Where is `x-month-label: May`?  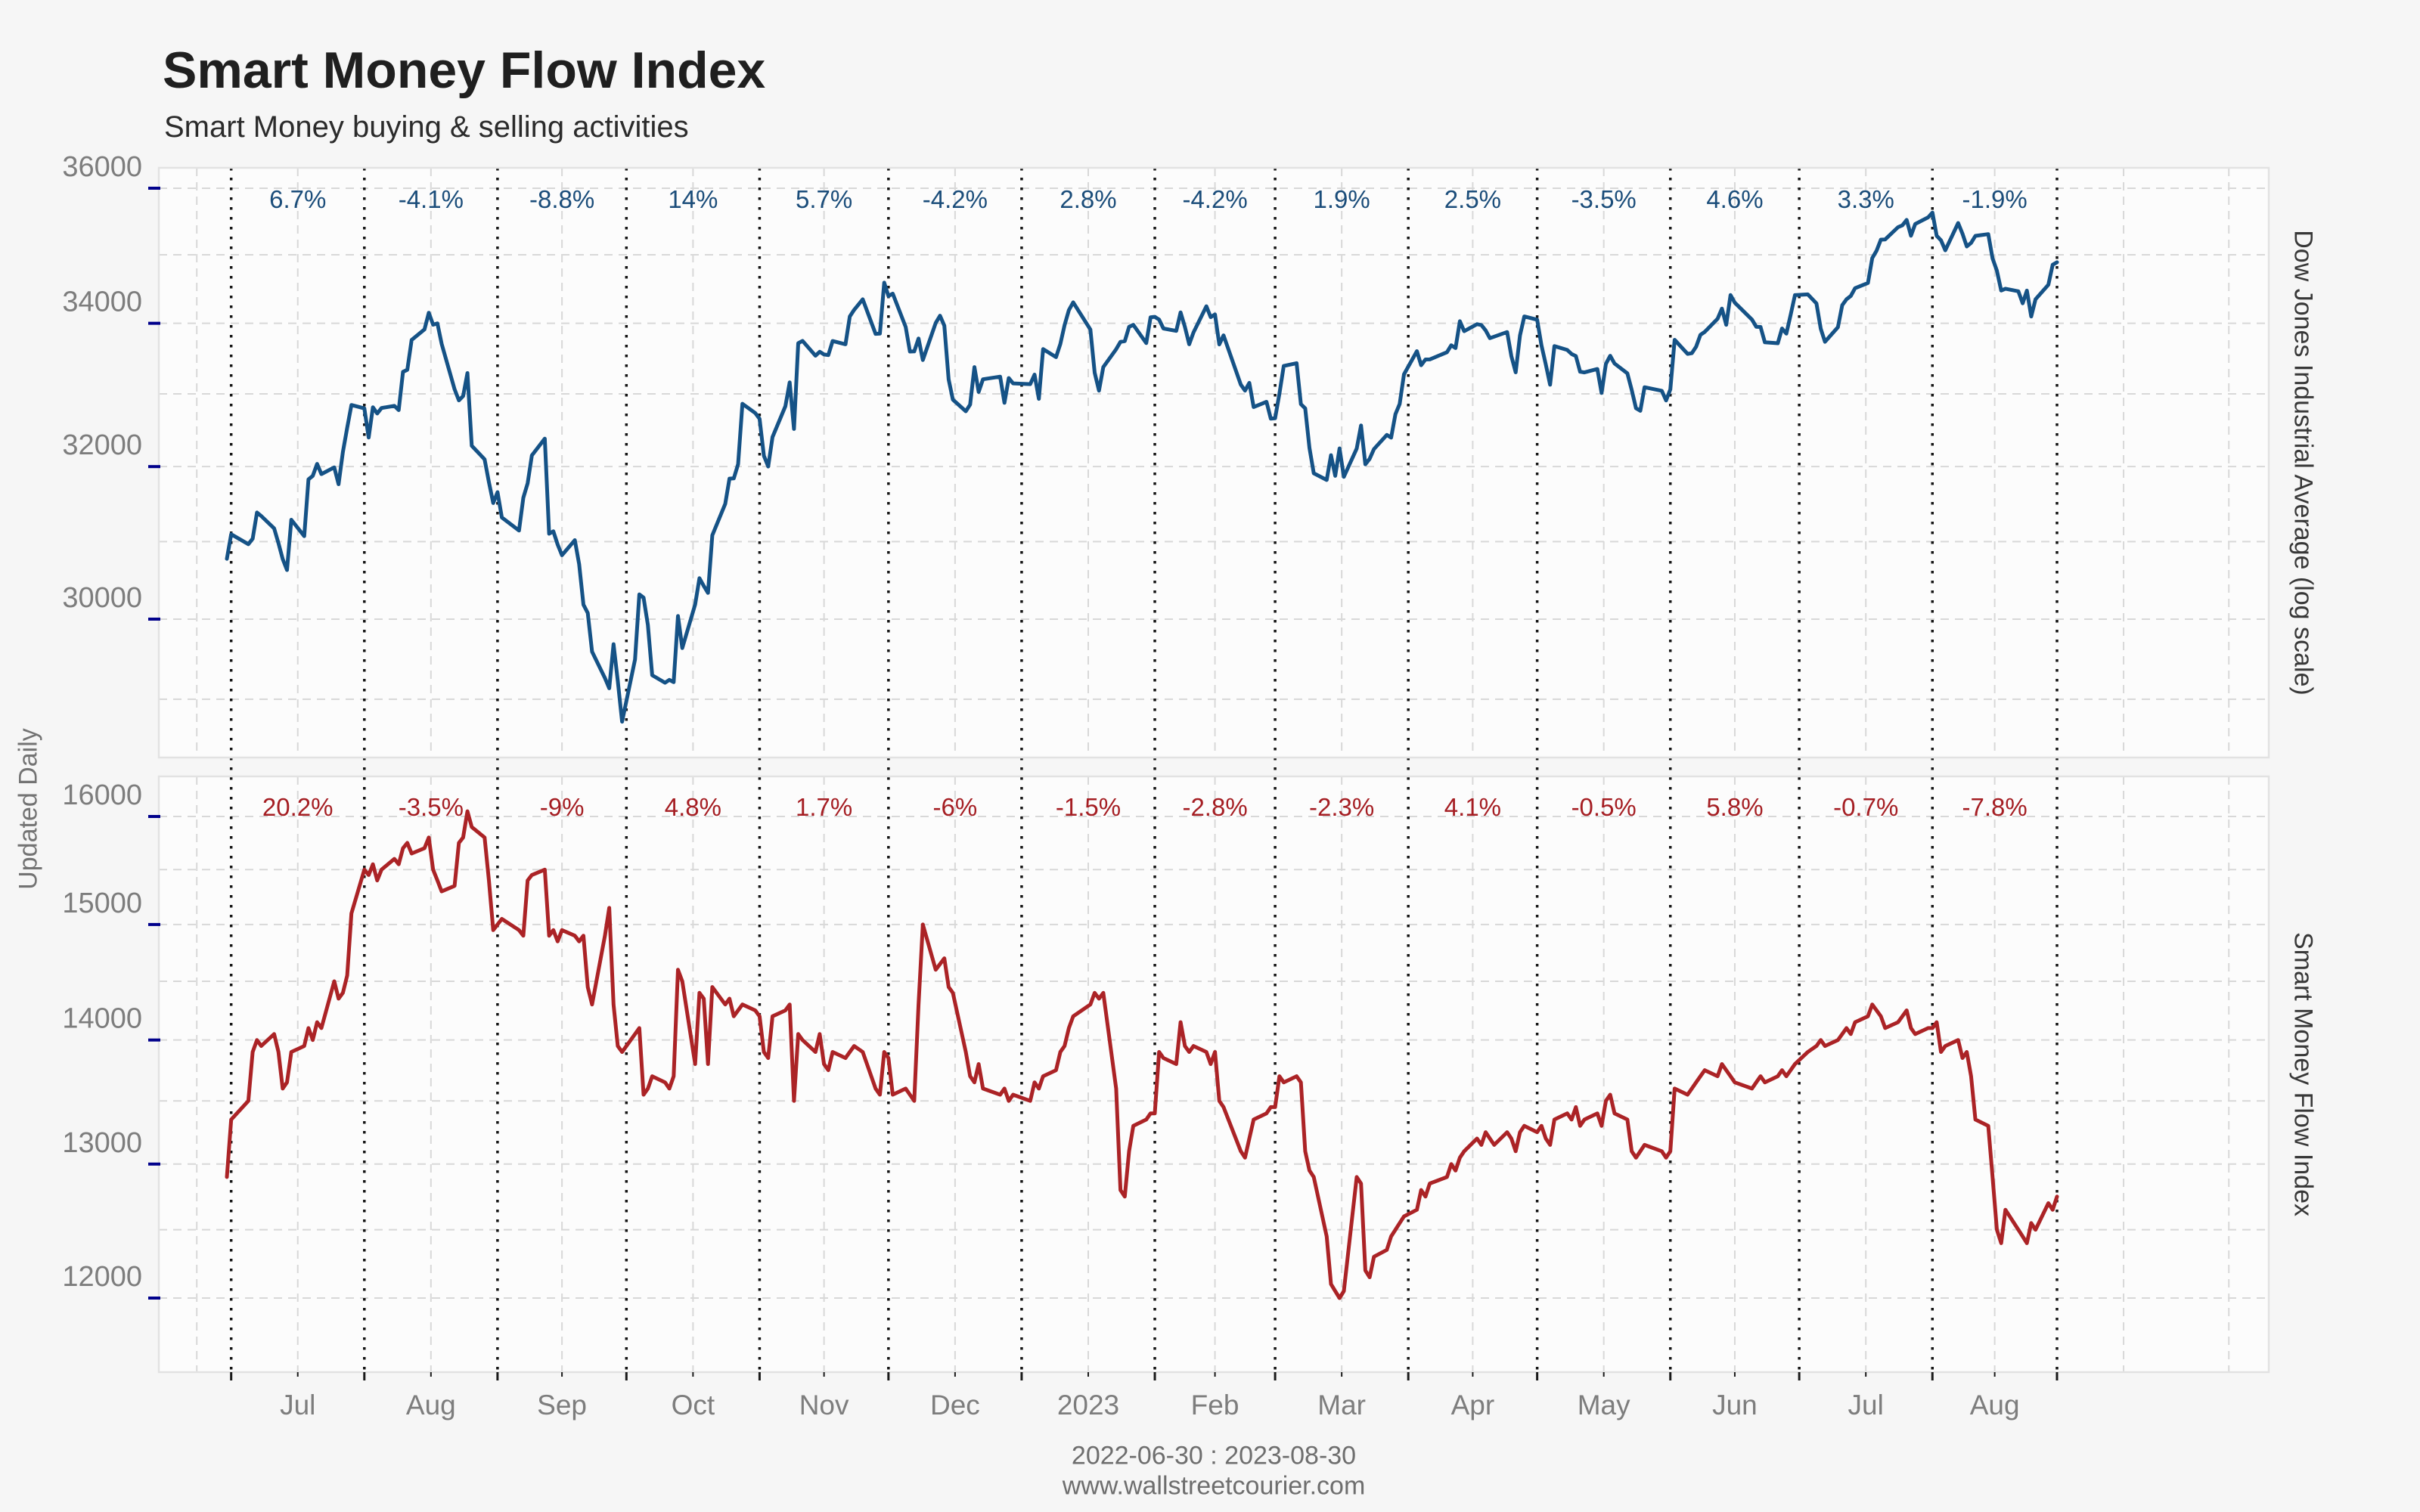
x-month-label: May is located at coordinates (1603, 1405).